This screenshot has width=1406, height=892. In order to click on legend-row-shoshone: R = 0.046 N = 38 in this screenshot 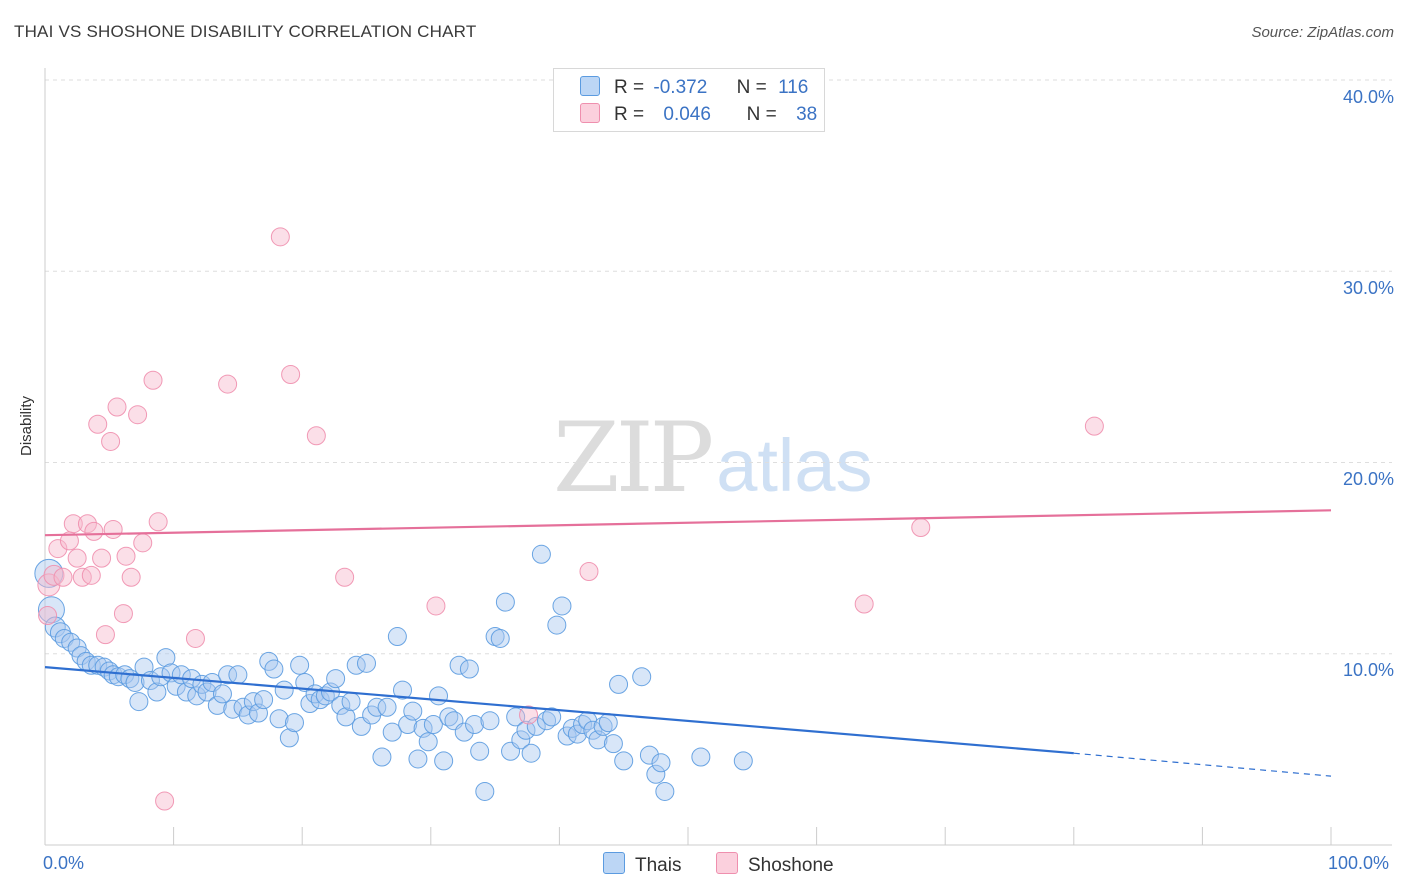, I will do `click(698, 115)`.